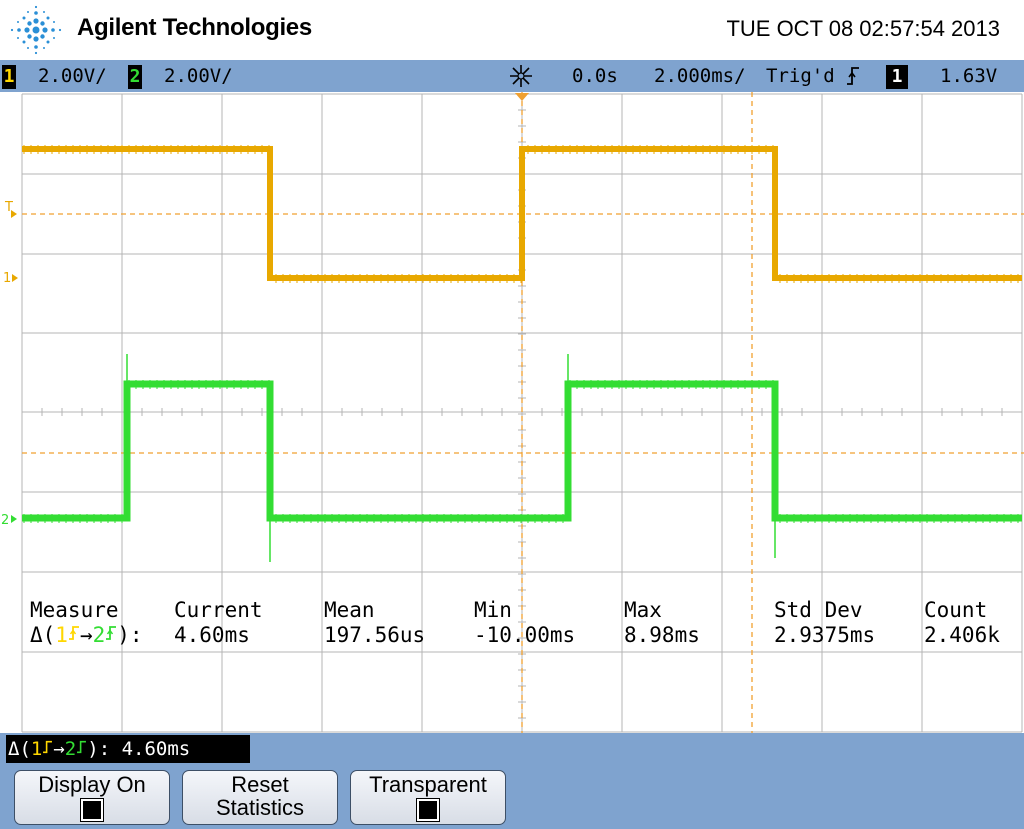  What do you see at coordinates (375, 635) in the screenshot?
I see `mean-value: 197.56us` at bounding box center [375, 635].